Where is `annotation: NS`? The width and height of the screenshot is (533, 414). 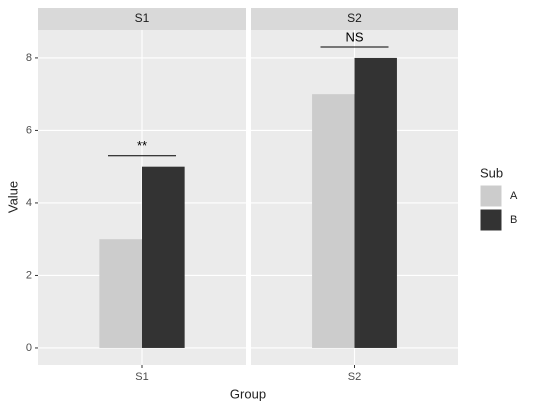
annotation: NS is located at coordinates (354, 36).